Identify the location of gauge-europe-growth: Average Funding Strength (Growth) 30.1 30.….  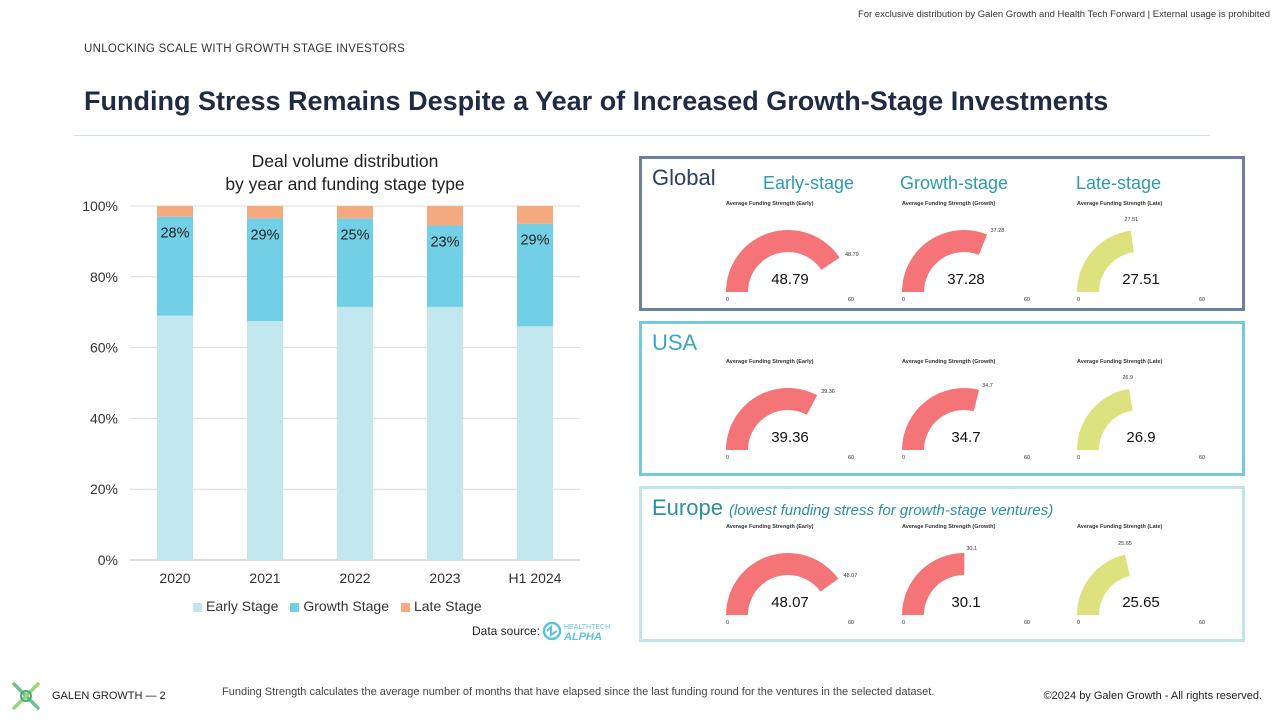
(982, 579).